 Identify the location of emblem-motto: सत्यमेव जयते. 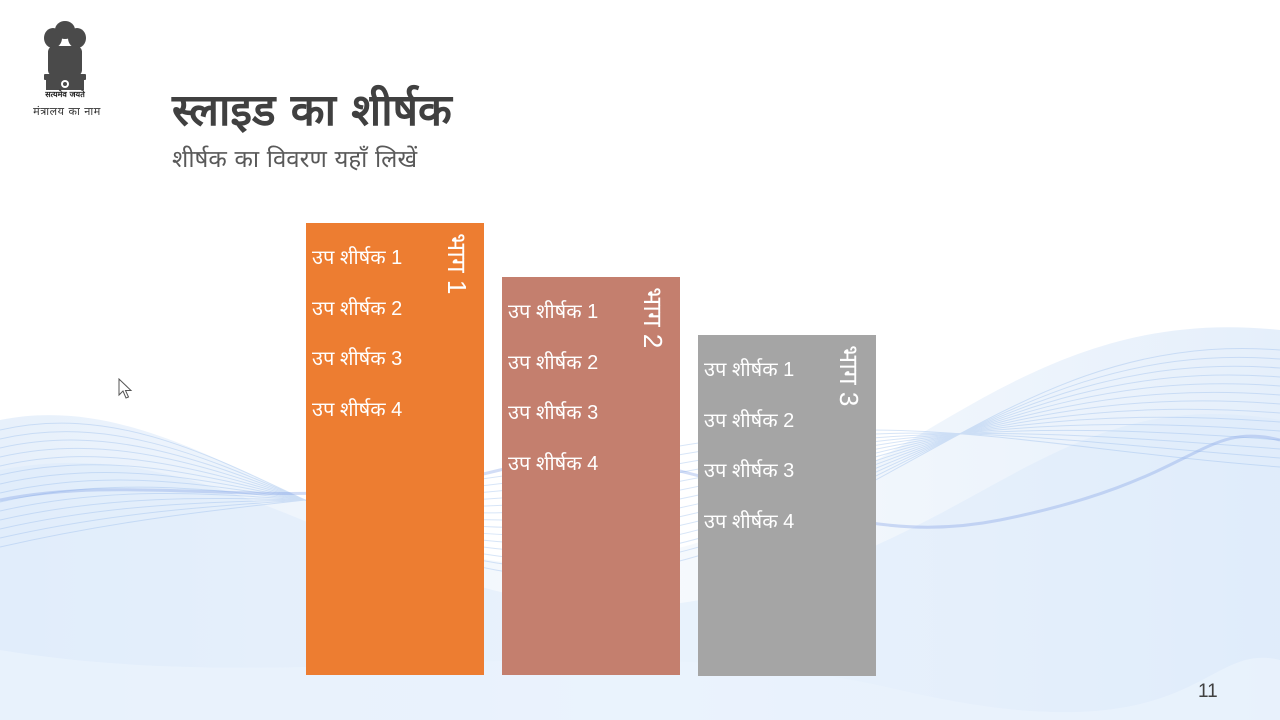
(65, 94).